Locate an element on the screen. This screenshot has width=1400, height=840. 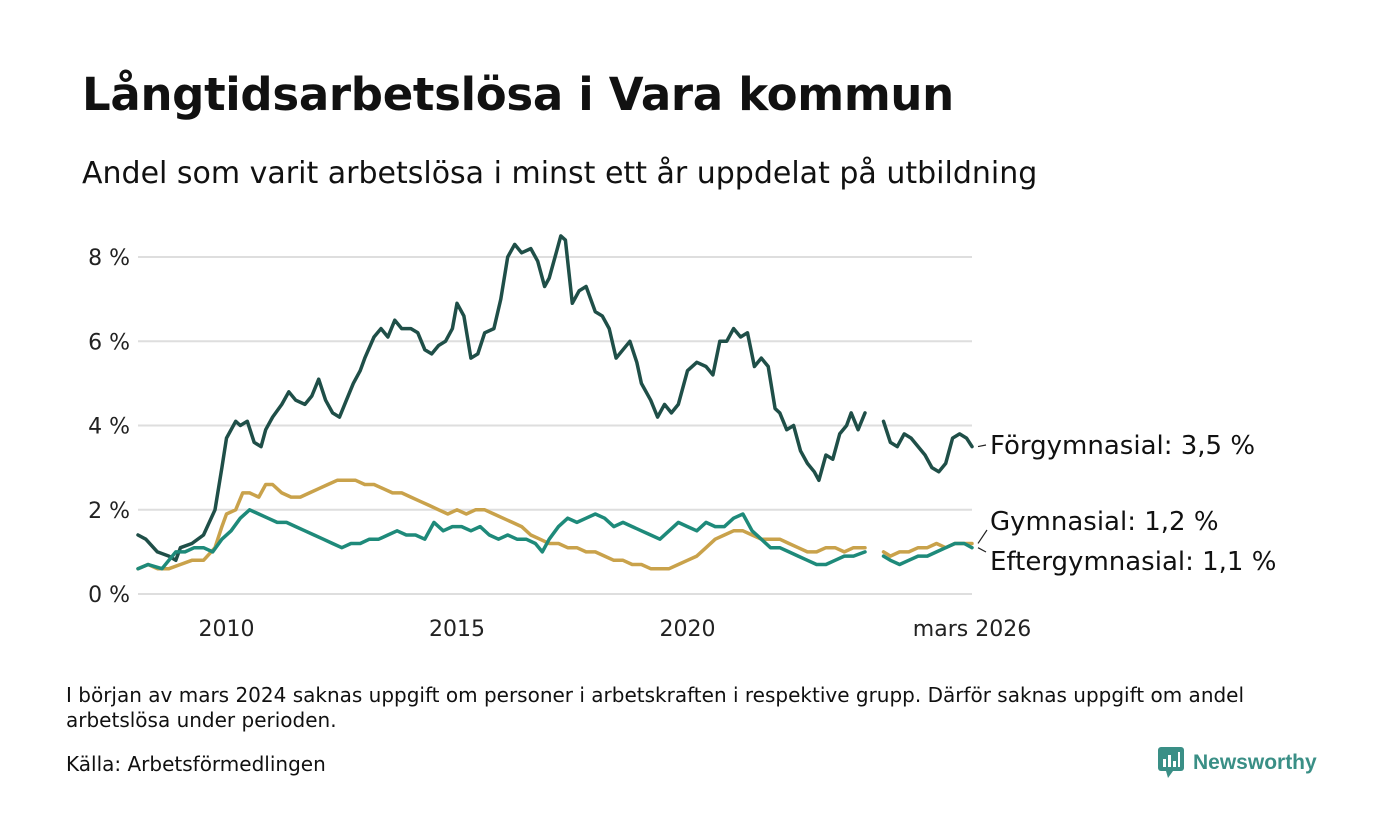
newsworthy-logo-icon is located at coordinates (1171, 762).